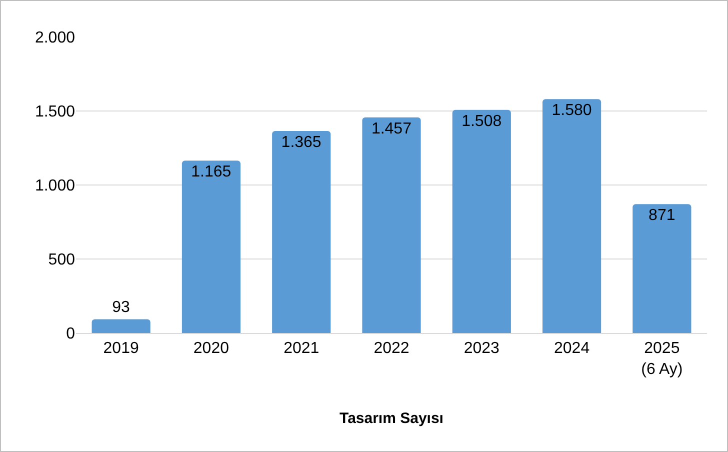  What do you see at coordinates (55, 112) in the screenshot?
I see `y-tick-label: 1.500` at bounding box center [55, 112].